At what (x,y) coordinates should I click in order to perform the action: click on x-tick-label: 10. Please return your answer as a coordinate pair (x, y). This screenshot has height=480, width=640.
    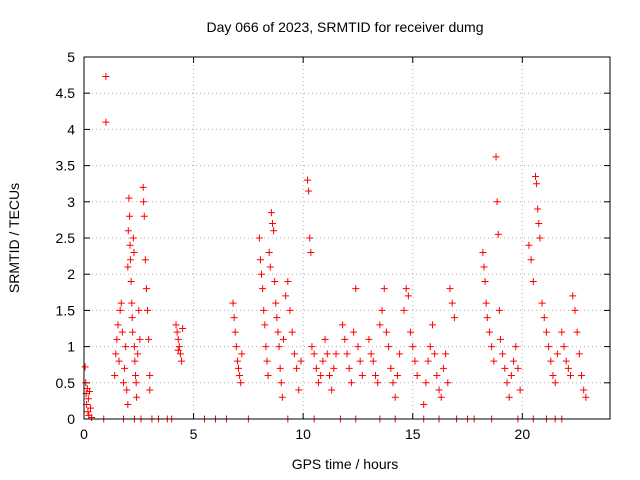
    Looking at the image, I should click on (303, 434).